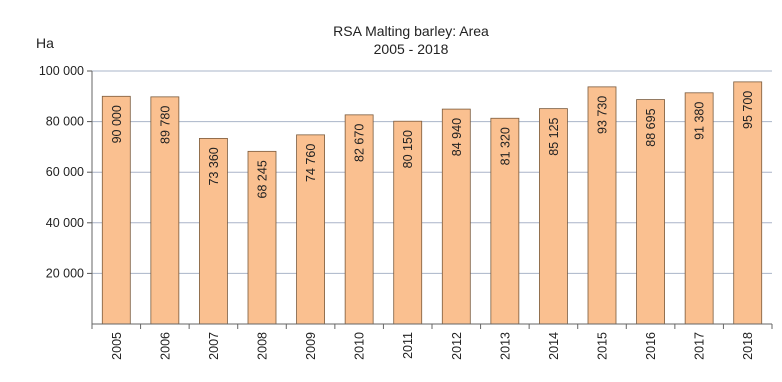  What do you see at coordinates (311, 346) in the screenshot?
I see `x-tick-label-2009: 2009` at bounding box center [311, 346].